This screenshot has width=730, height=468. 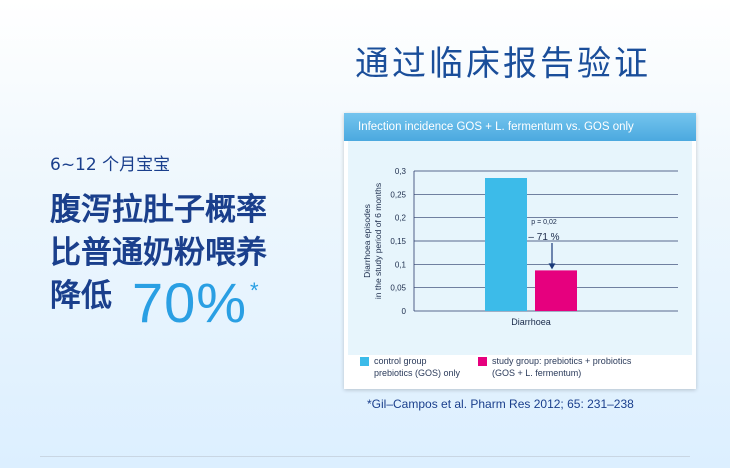 I want to click on y-tick-label: 0,3, so click(x=401, y=171).